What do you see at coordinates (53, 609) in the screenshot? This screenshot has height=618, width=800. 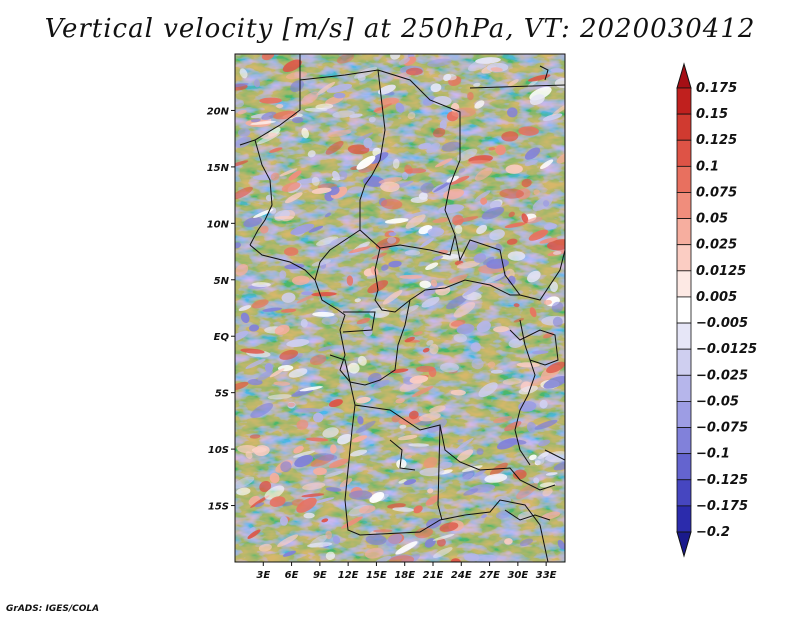 I see `grads-credit: GrADS: IGES/COLA` at bounding box center [53, 609].